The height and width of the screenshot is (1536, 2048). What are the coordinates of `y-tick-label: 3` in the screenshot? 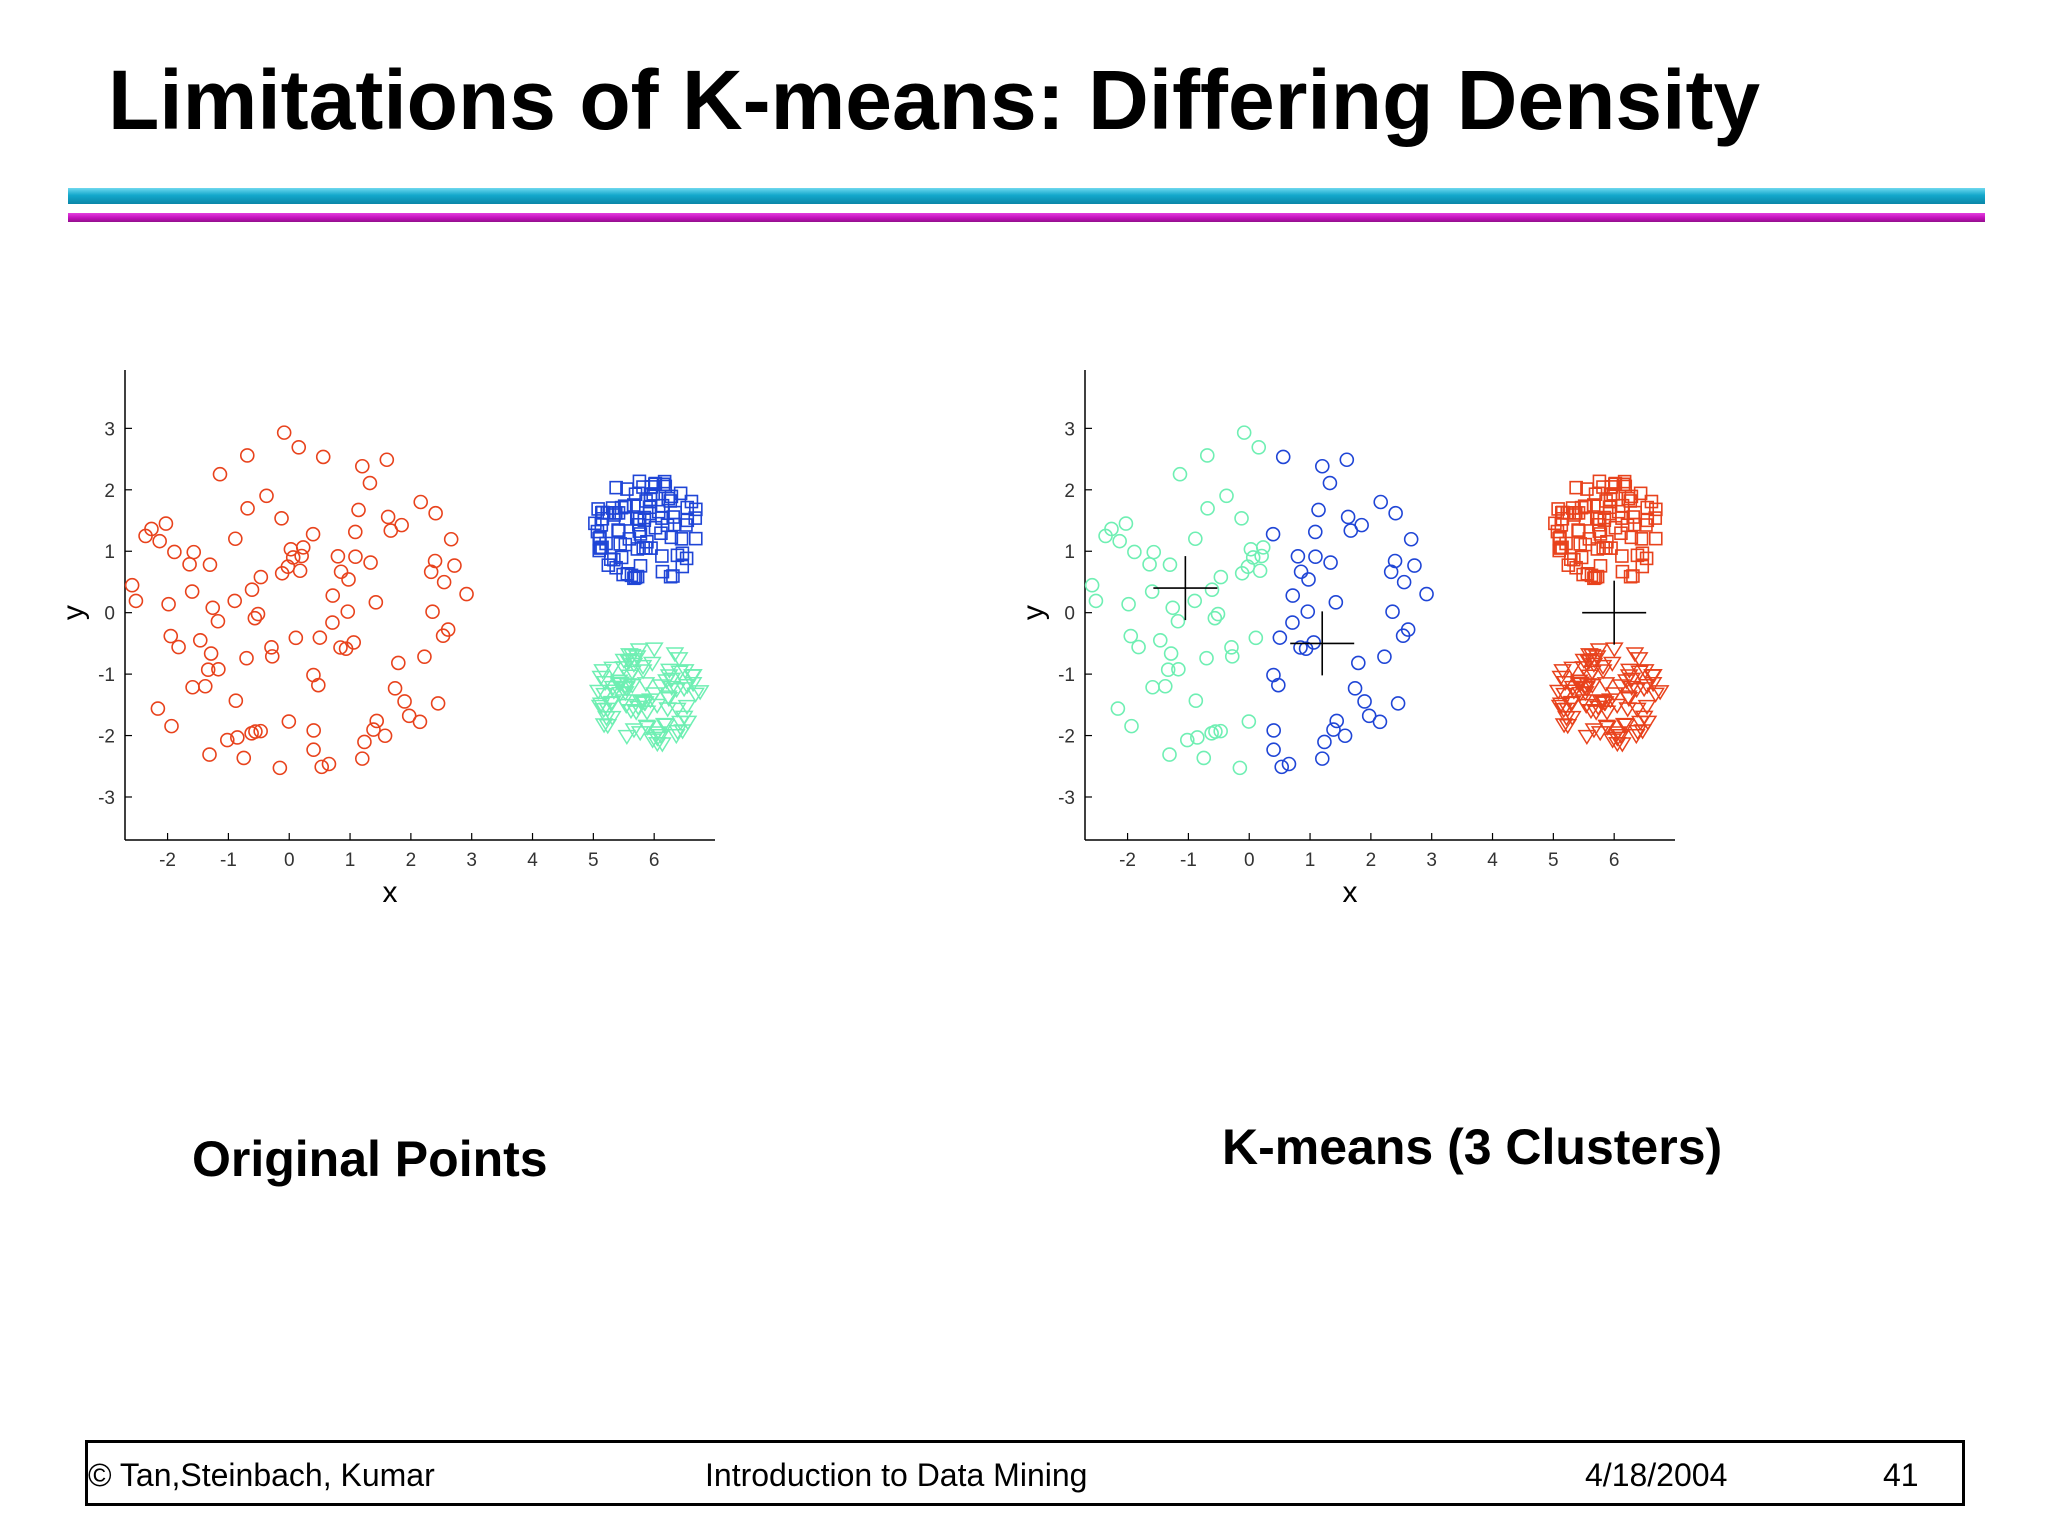 It's located at (1069, 429).